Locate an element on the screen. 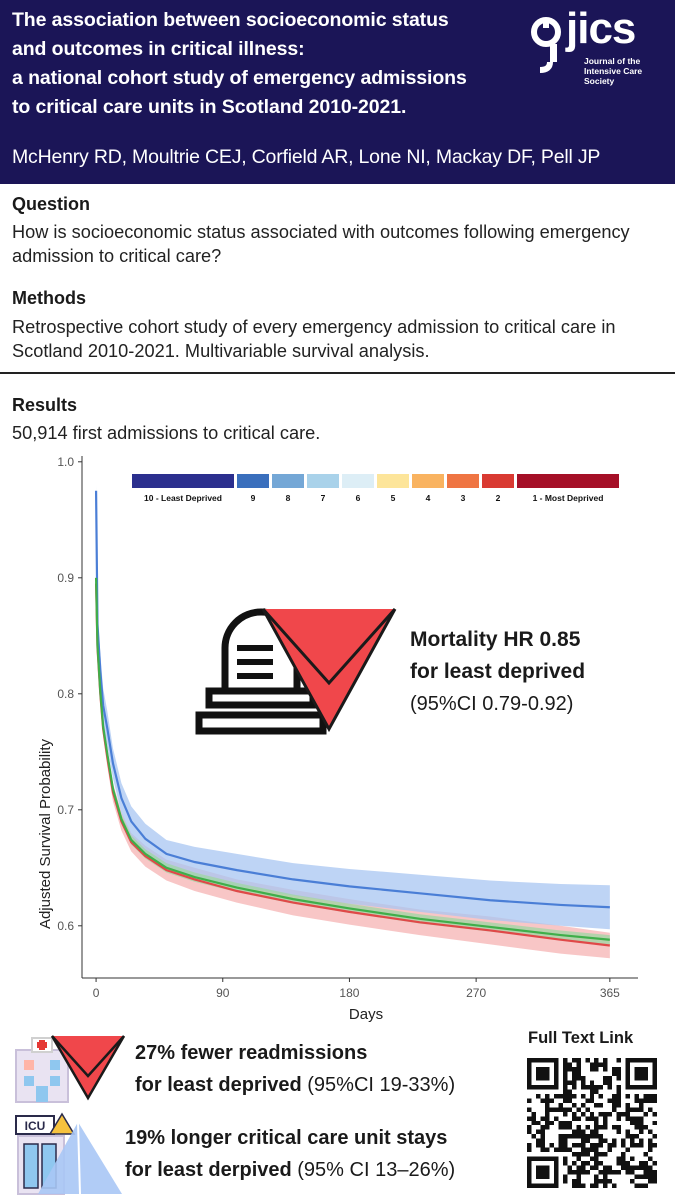 This screenshot has width=675, height=1200. y-tick-label: 1.0 is located at coordinates (65, 462).